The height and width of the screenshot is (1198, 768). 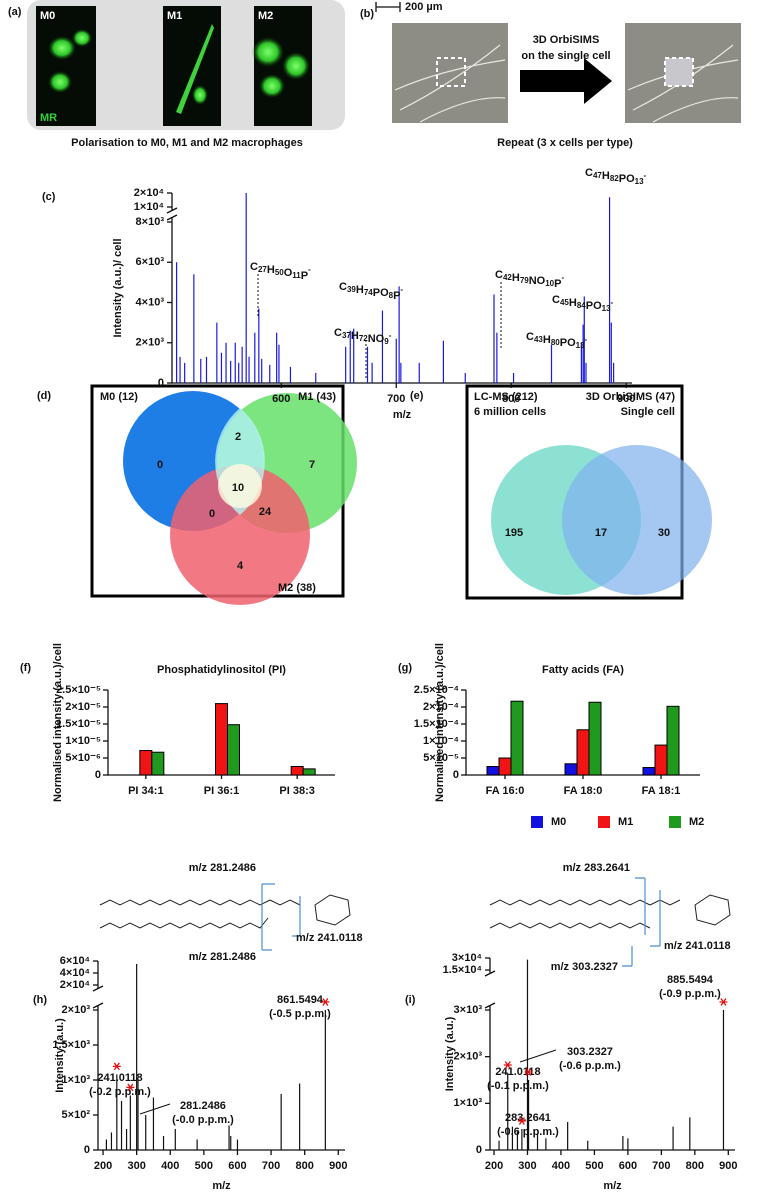 I want to click on panel-label: (i), so click(x=410, y=1000).